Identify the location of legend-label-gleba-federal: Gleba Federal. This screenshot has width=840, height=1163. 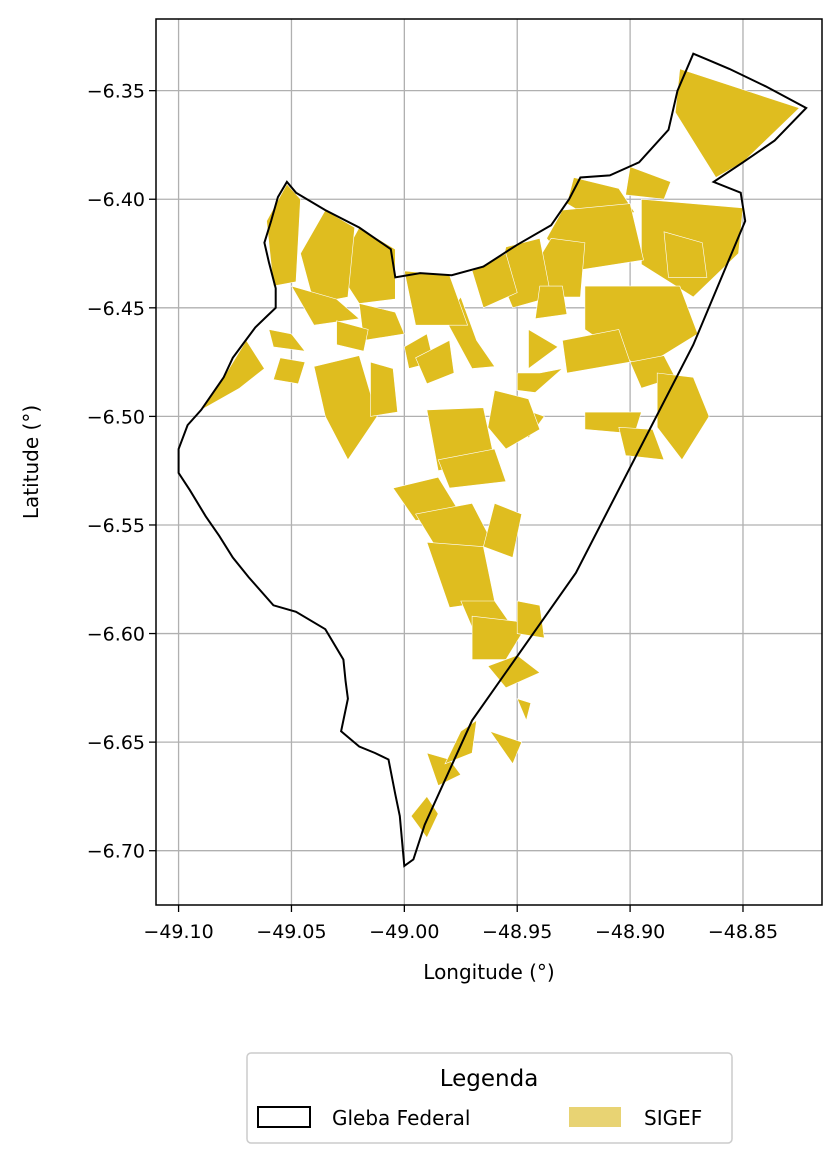
(401, 1118).